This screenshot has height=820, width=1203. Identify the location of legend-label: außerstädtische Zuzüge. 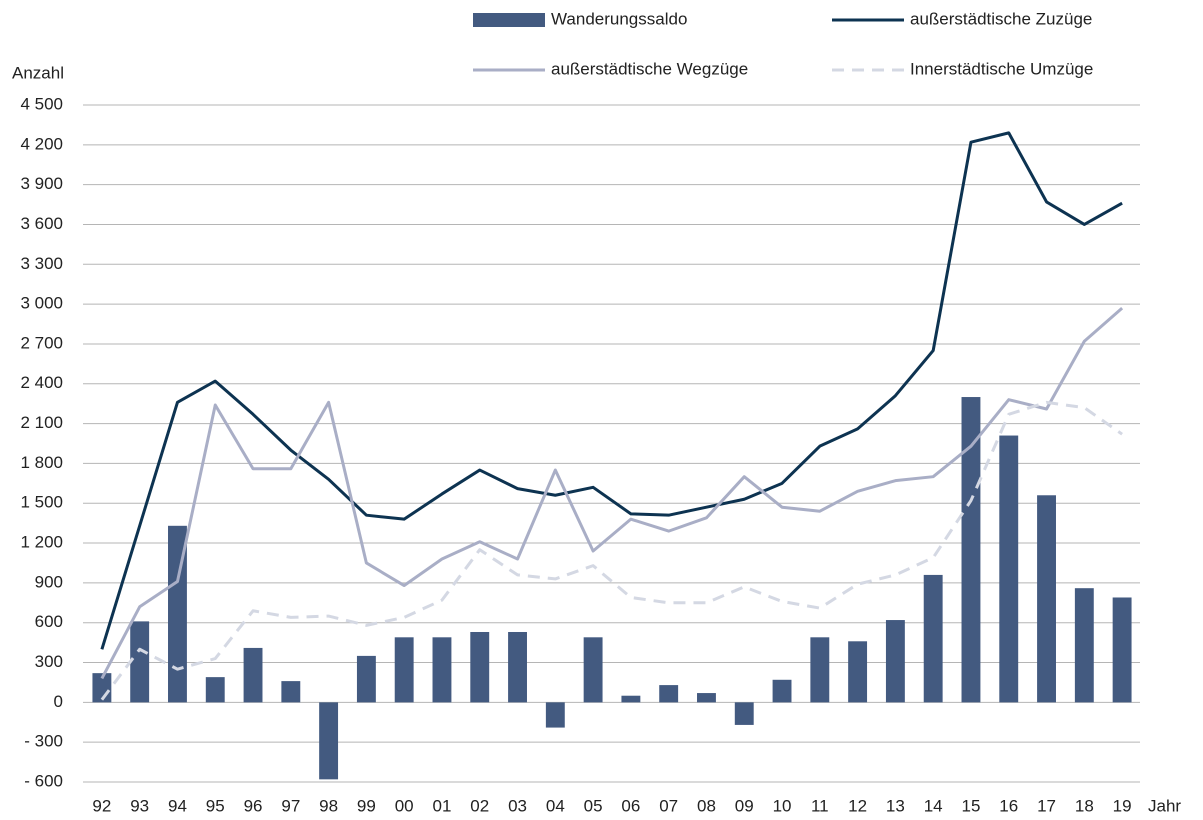
(1001, 18).